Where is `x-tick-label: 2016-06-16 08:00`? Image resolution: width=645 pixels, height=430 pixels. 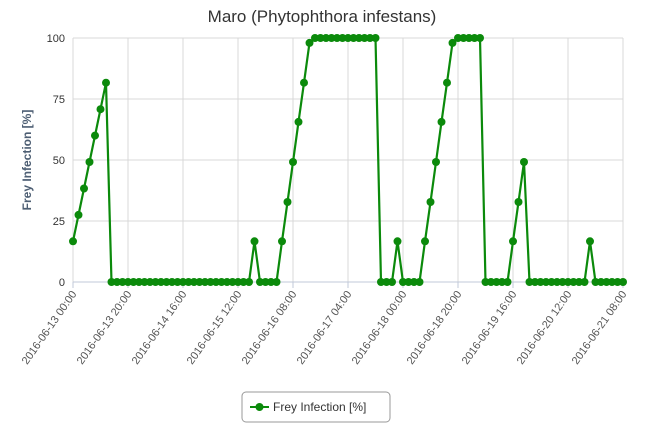 x-tick-label: 2016-06-16 08:00 is located at coordinates (270, 328).